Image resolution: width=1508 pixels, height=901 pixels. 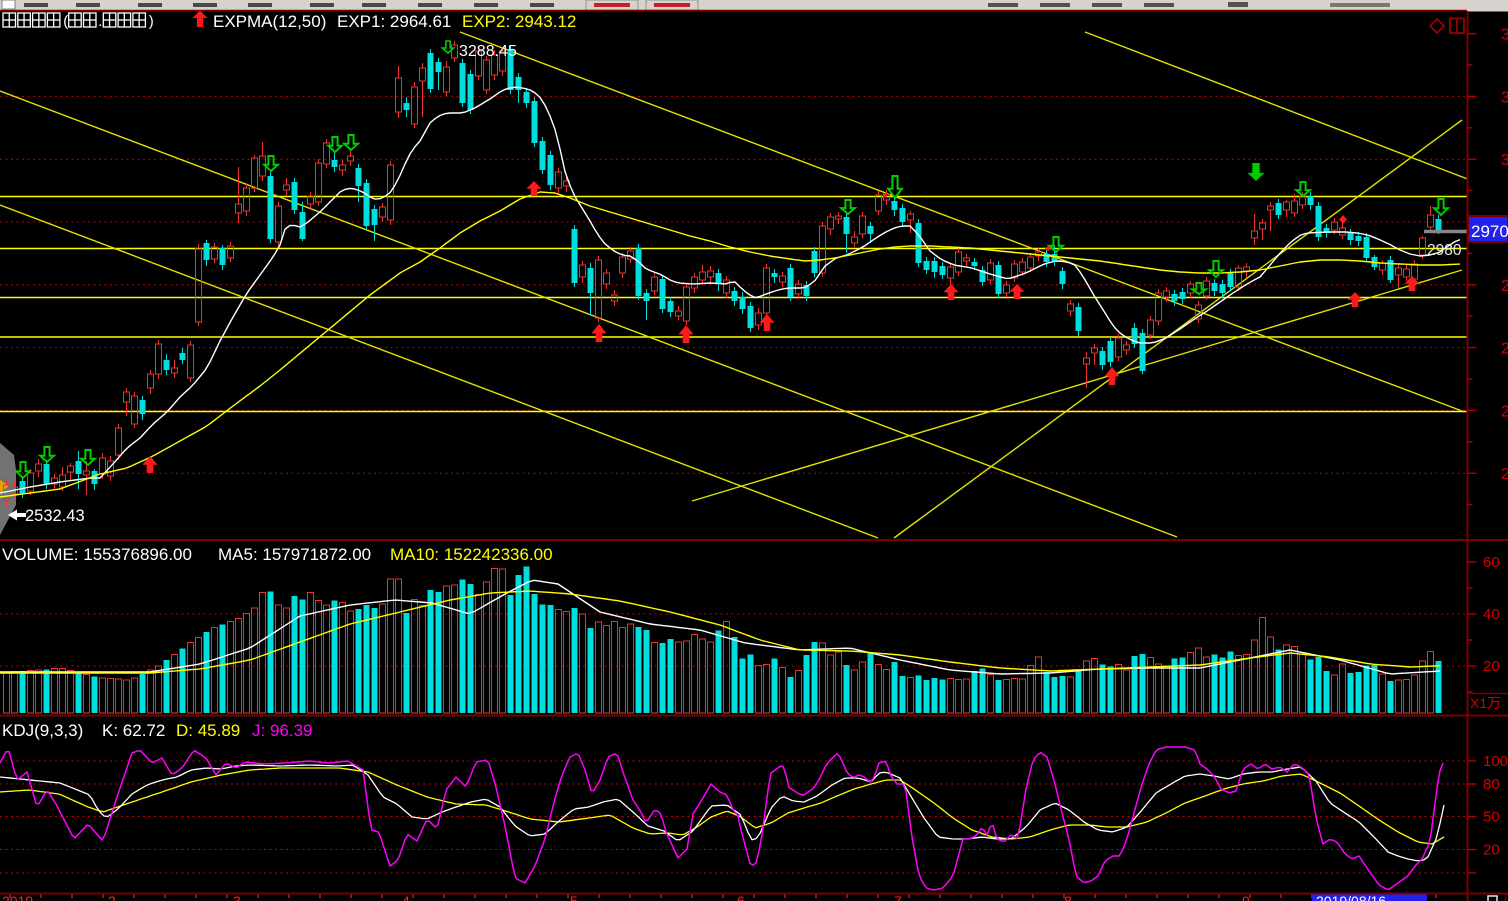 What do you see at coordinates (1495, 761) in the screenshot?
I see `svg-text: 100` at bounding box center [1495, 761].